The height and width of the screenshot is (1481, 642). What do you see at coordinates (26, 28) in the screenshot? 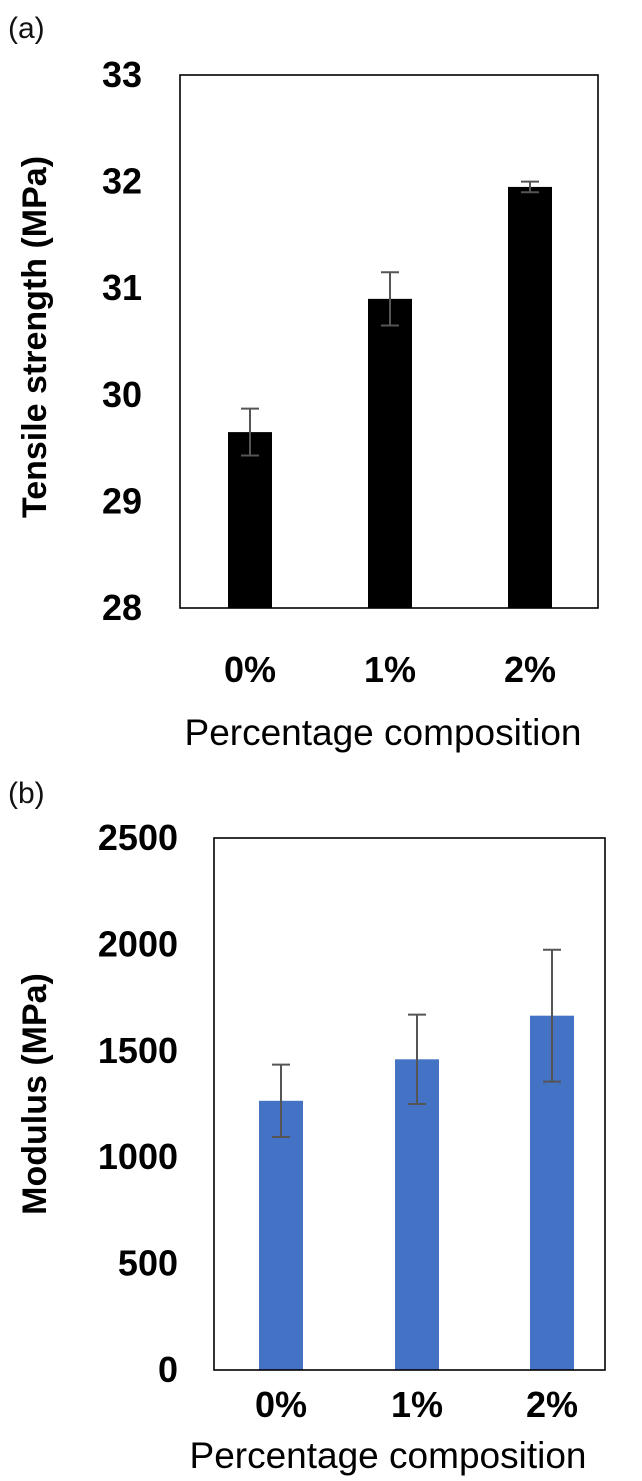
I see `panel-a-label: (a)` at bounding box center [26, 28].